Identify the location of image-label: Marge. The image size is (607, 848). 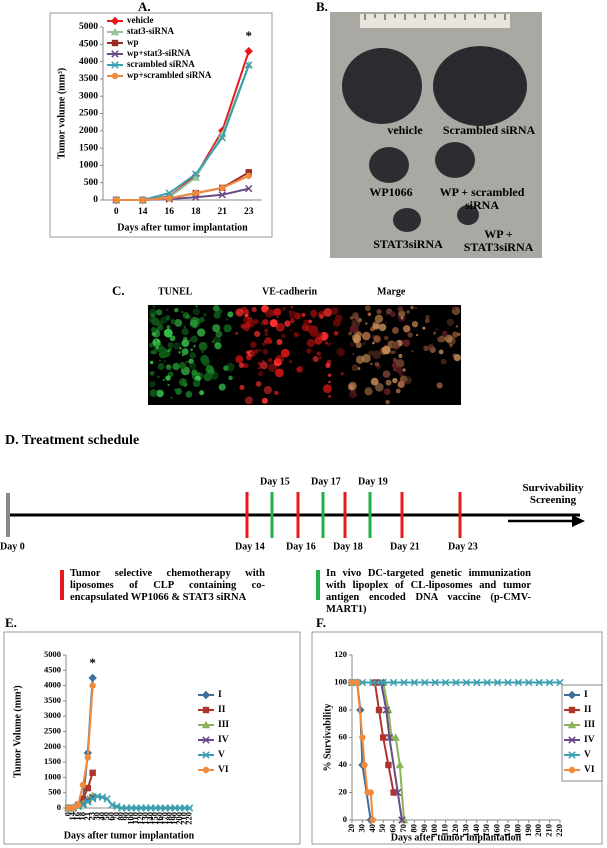
(391, 291).